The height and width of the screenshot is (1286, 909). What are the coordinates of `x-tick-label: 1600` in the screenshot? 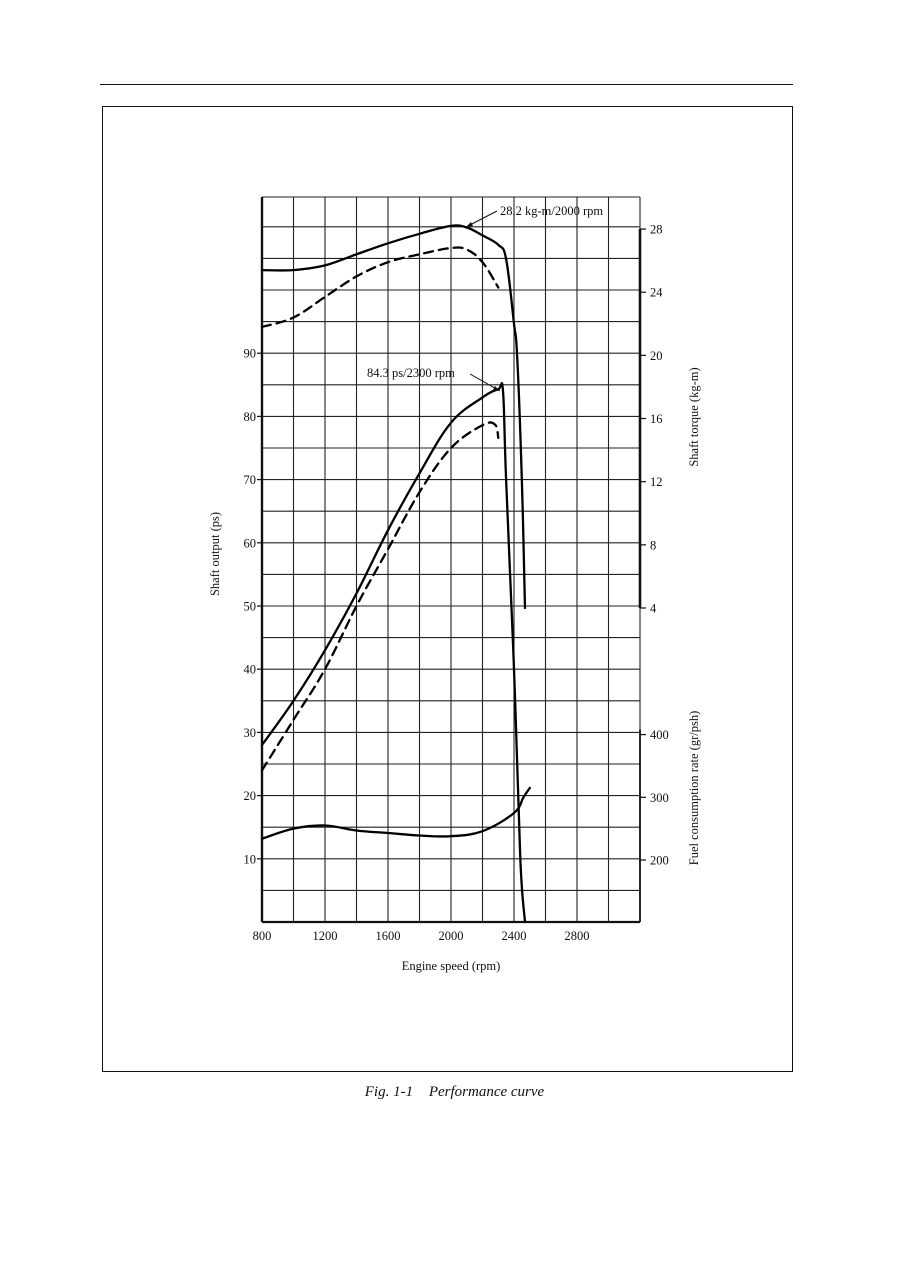 It's located at (388, 936).